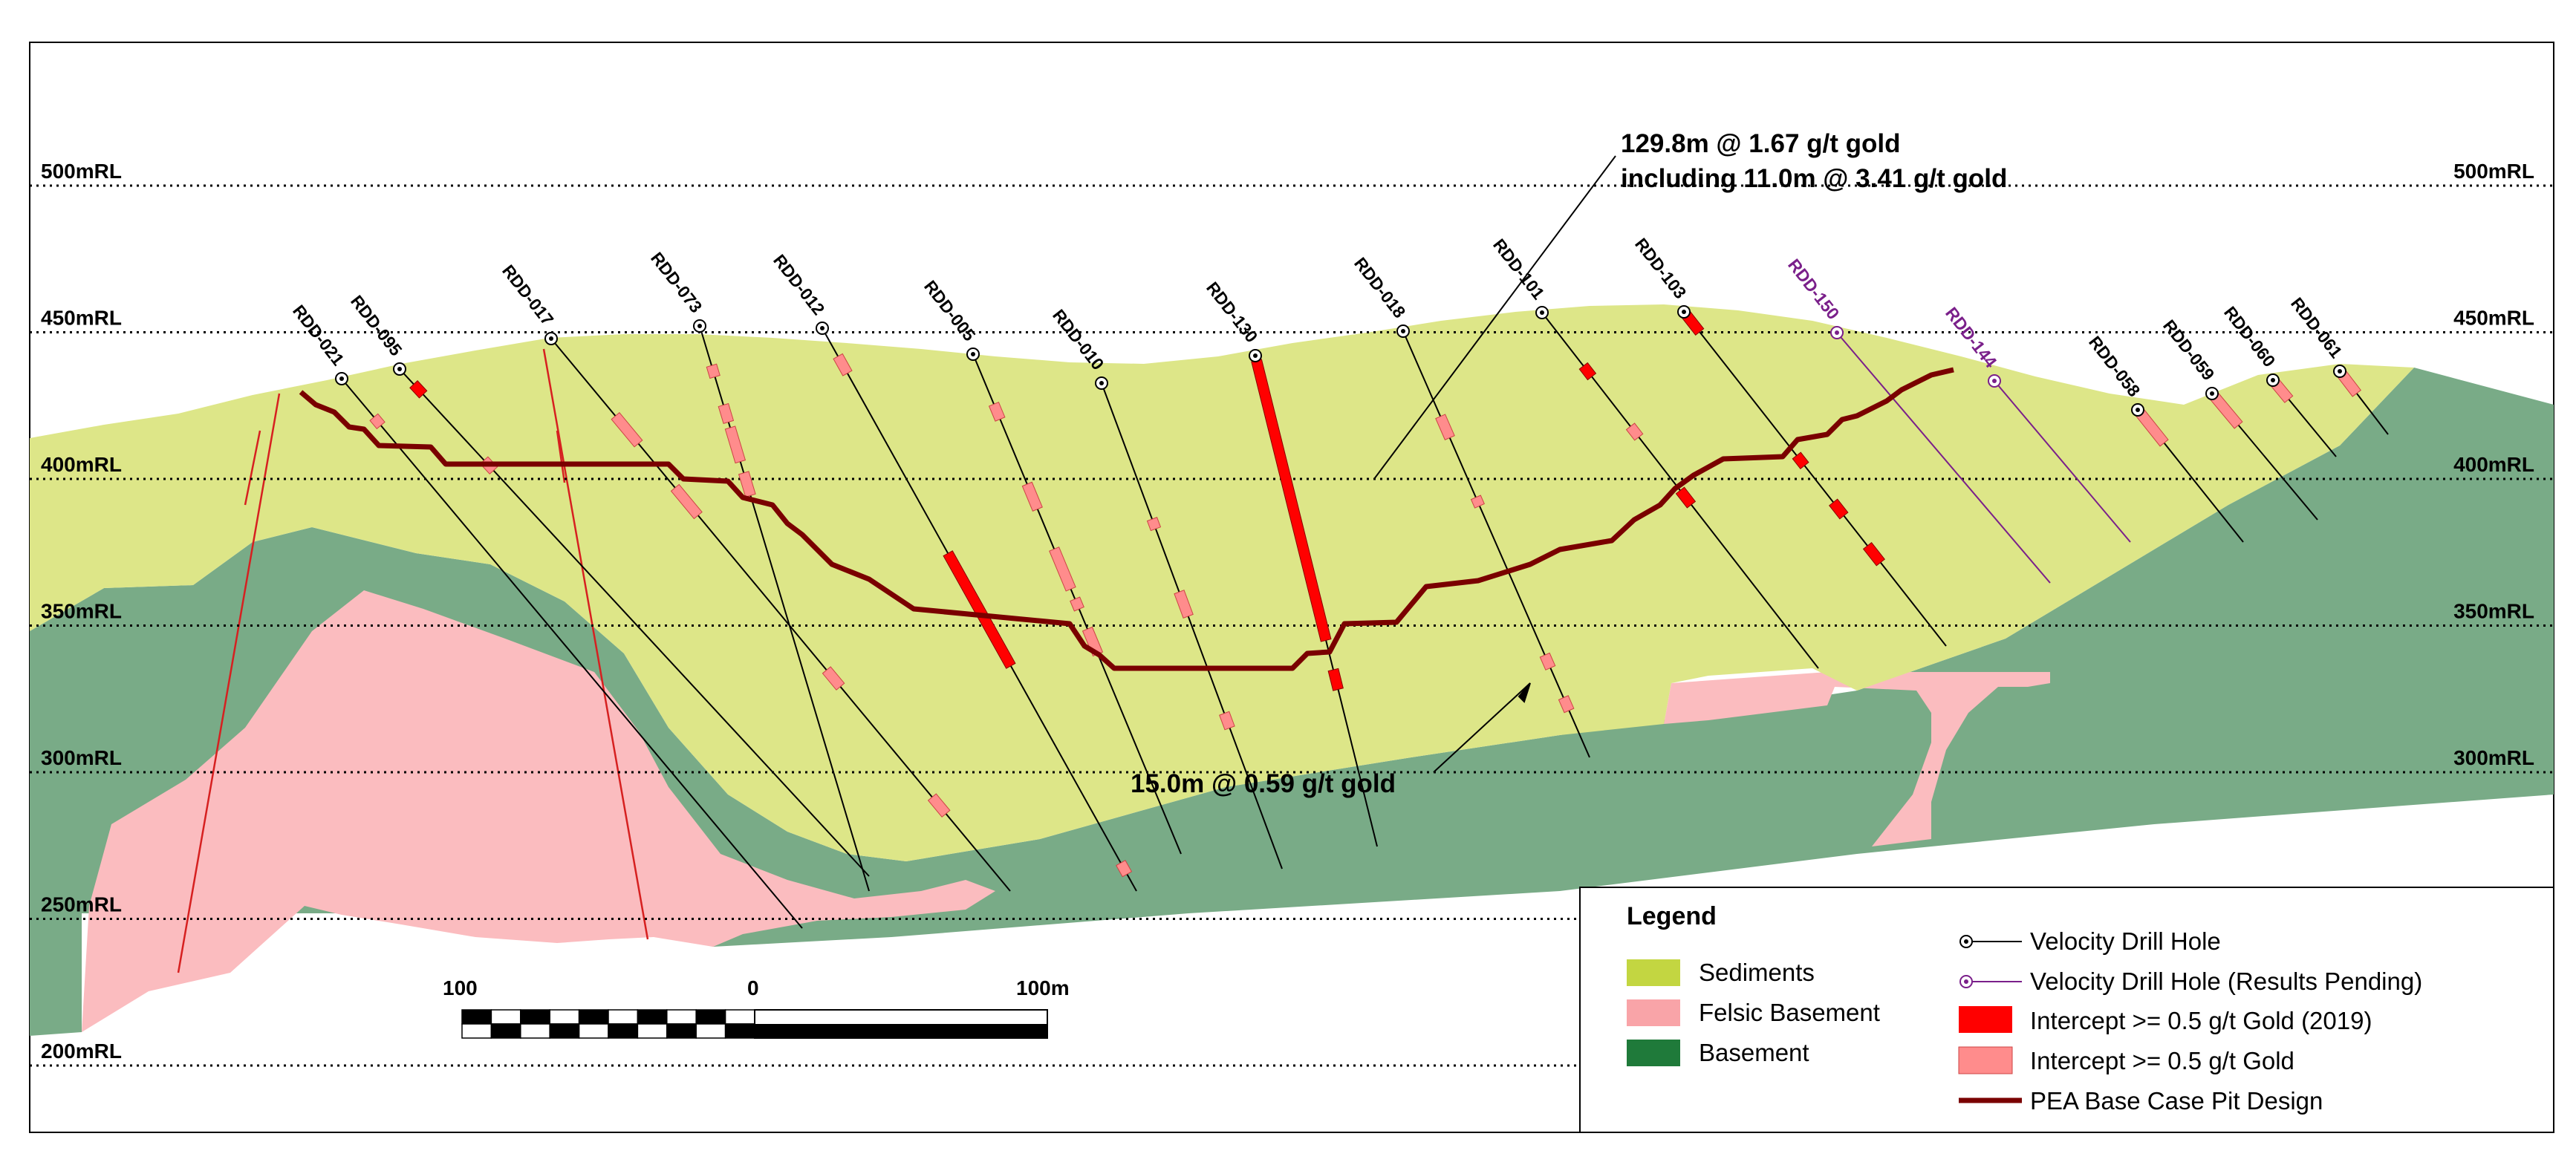 The image size is (2576, 1168). I want to click on fault-line-east-b, so click(561, 456).